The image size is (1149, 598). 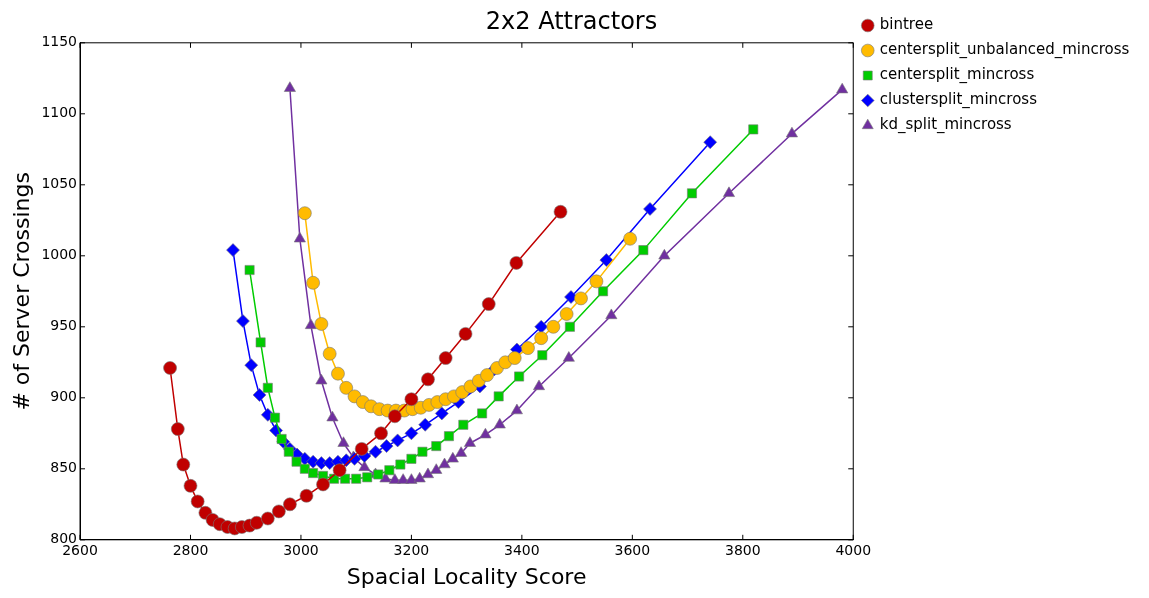 I want to click on legend-label: centersplit_mincross, so click(x=957, y=75).